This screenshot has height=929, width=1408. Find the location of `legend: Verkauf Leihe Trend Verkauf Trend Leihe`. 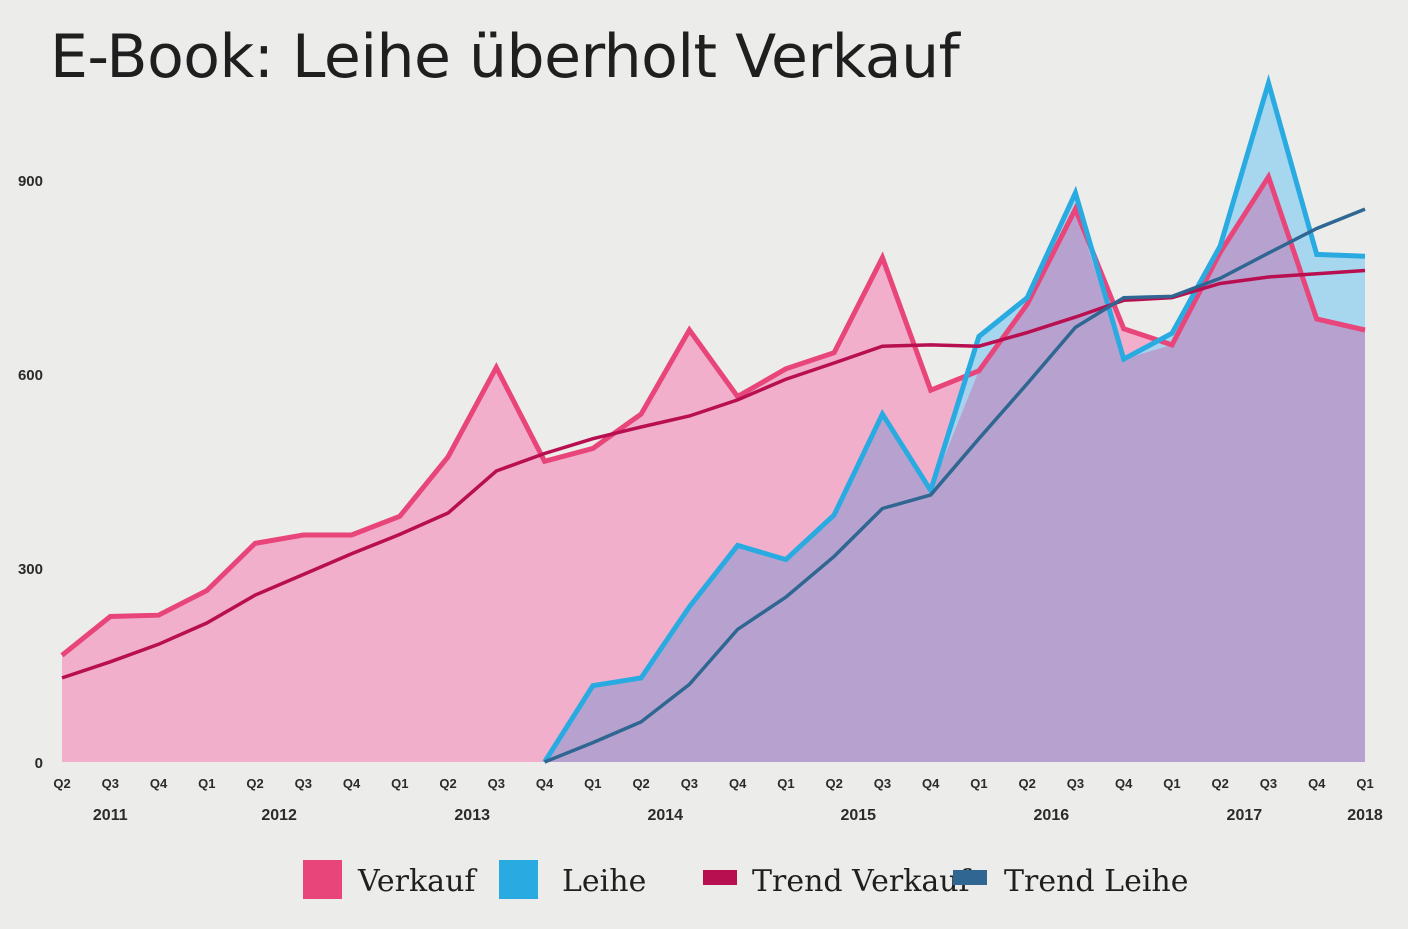

legend: Verkauf Leihe Trend Verkauf Trend Leihe is located at coordinates (746, 879).